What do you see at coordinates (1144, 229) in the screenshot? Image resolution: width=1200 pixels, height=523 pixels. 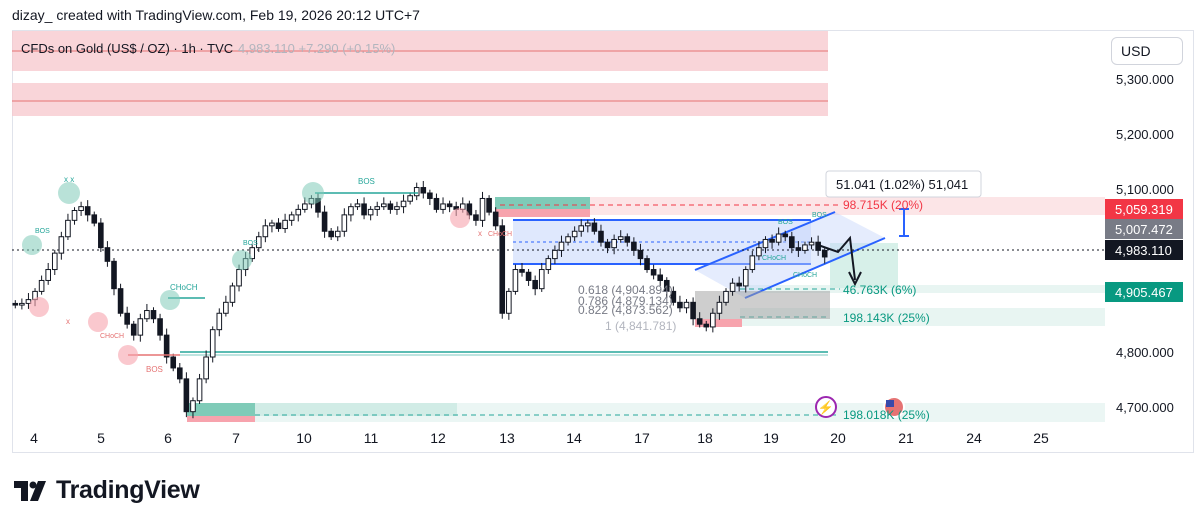 I see `price-badge-grey` at bounding box center [1144, 229].